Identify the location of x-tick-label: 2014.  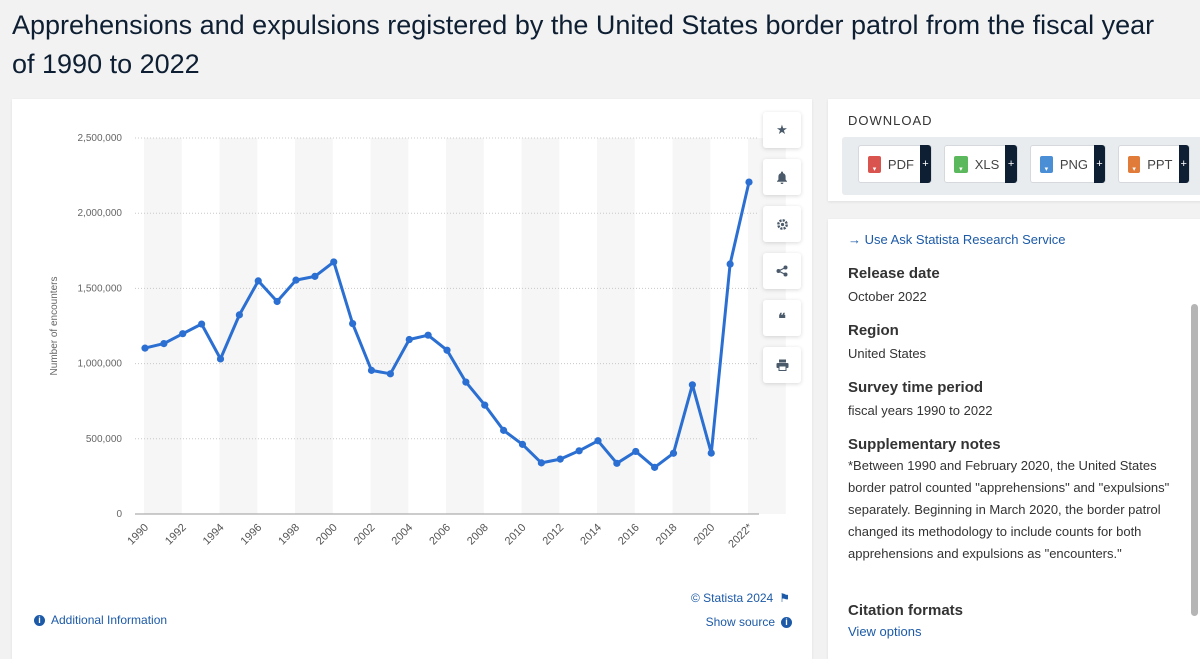
(591, 535).